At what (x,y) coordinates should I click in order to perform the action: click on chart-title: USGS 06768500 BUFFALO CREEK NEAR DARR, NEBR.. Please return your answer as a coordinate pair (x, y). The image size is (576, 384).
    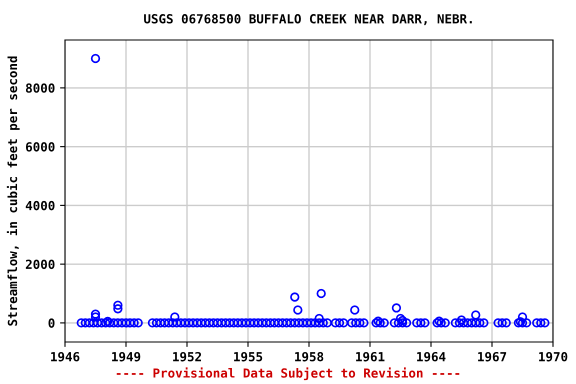
    Looking at the image, I should click on (308, 20).